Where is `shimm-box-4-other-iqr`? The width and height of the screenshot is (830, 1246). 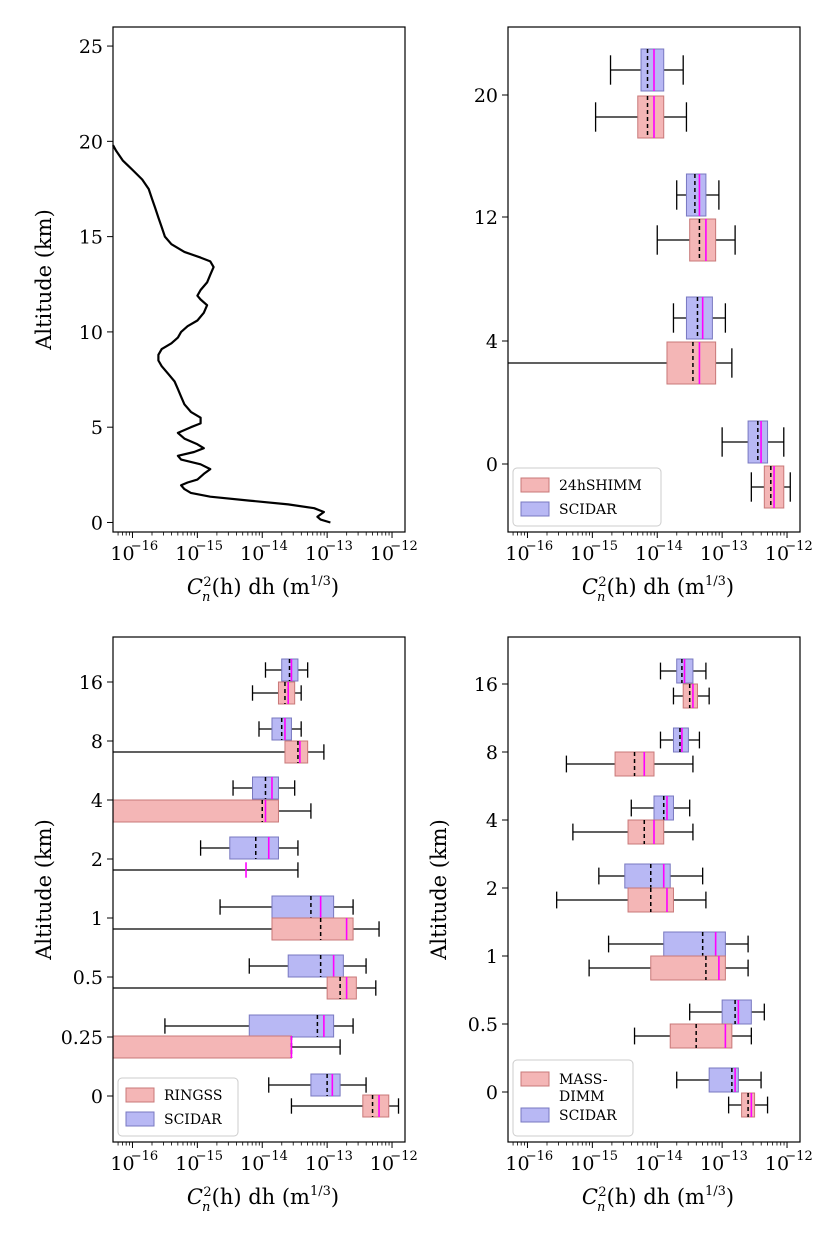 shimm-box-4-other-iqr is located at coordinates (691, 363).